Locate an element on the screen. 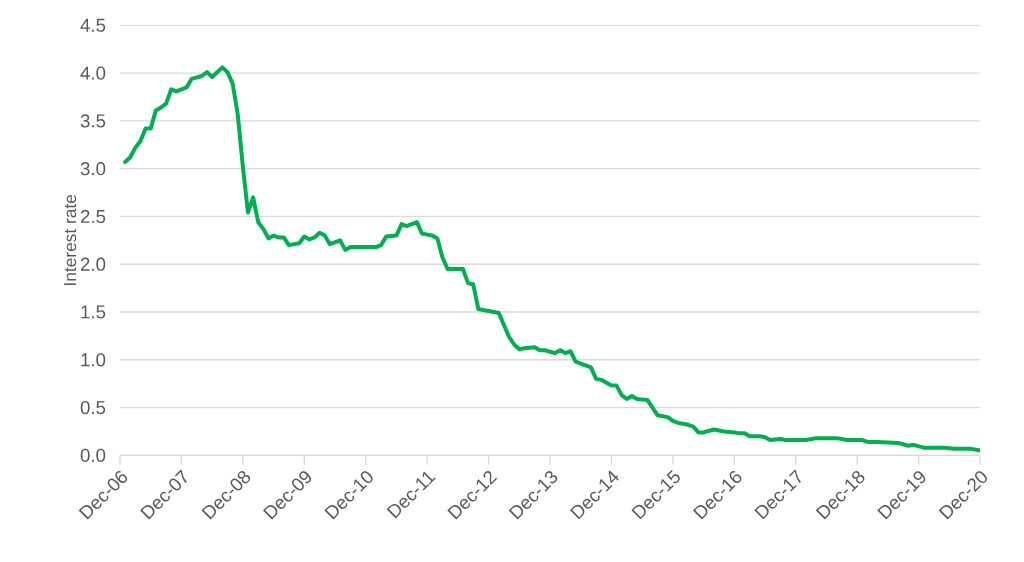 The image size is (1024, 562). y-tick-label: 1.5 is located at coordinates (93, 312).